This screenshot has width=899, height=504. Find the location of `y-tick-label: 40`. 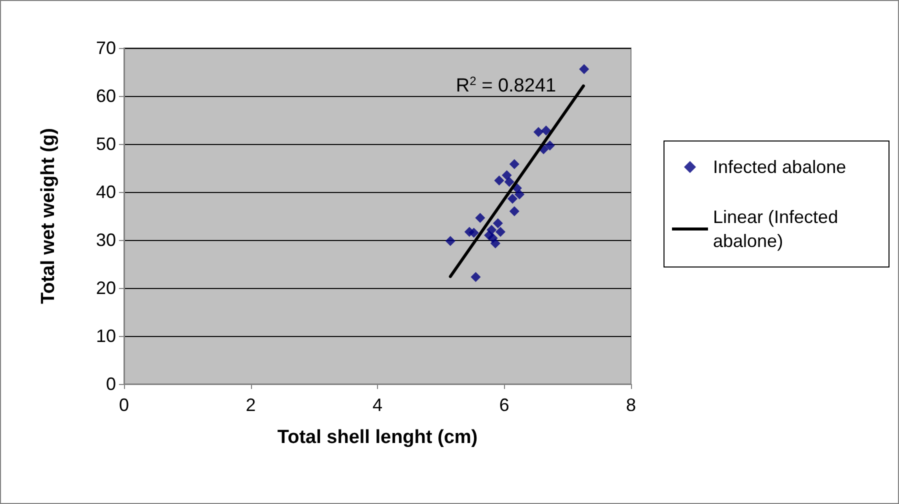

y-tick-label: 40 is located at coordinates (106, 192).